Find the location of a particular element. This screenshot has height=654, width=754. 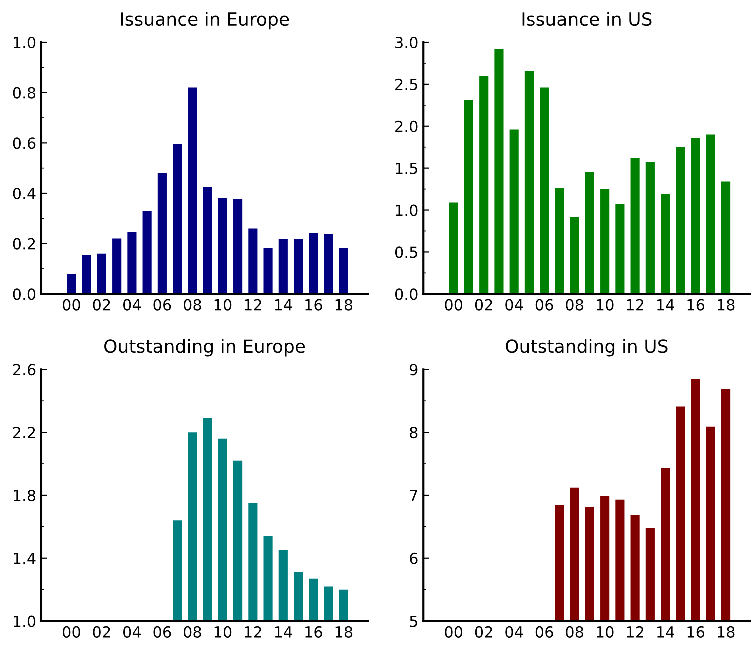

y-tick-label: 2.2 is located at coordinates (24, 432).